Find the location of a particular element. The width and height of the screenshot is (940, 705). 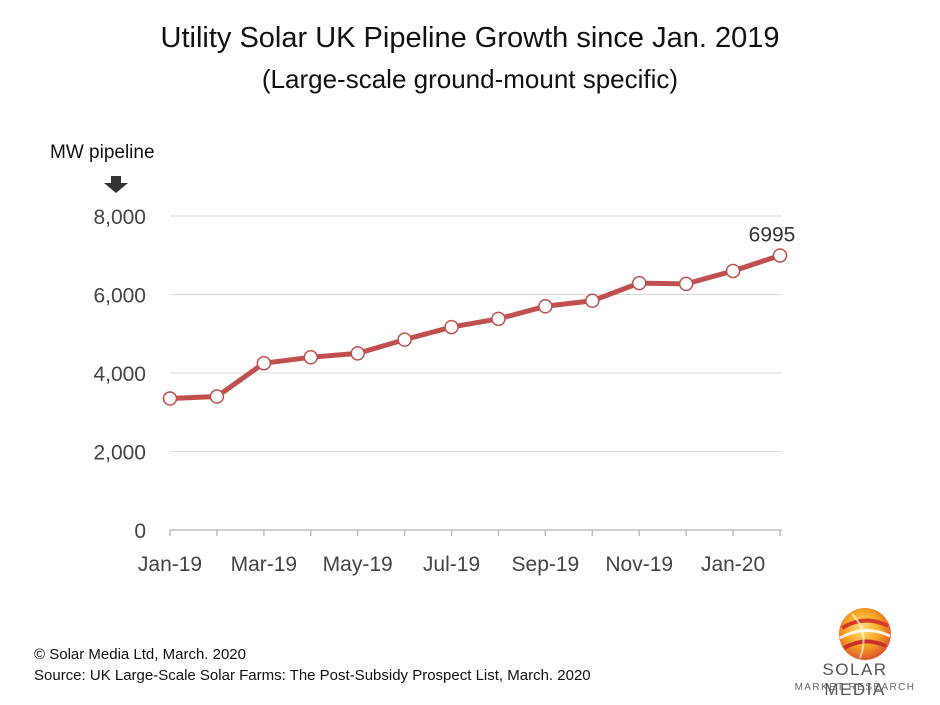

solar-media-logo: SOLAR MEDIA MARKET RESEARCH is located at coordinates (855, 652).